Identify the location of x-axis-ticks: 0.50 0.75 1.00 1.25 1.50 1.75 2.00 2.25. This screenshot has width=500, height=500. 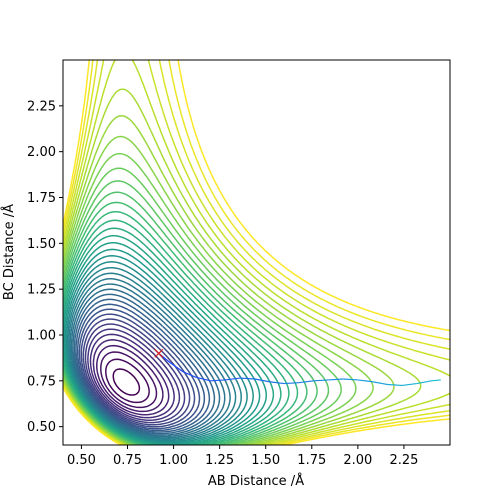
(242, 456).